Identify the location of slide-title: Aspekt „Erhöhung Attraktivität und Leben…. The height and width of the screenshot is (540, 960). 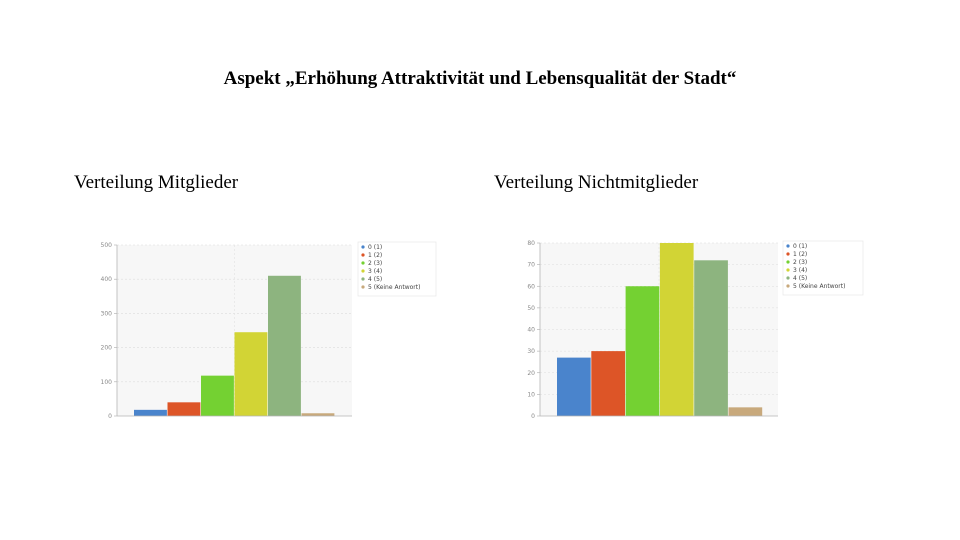
(480, 78).